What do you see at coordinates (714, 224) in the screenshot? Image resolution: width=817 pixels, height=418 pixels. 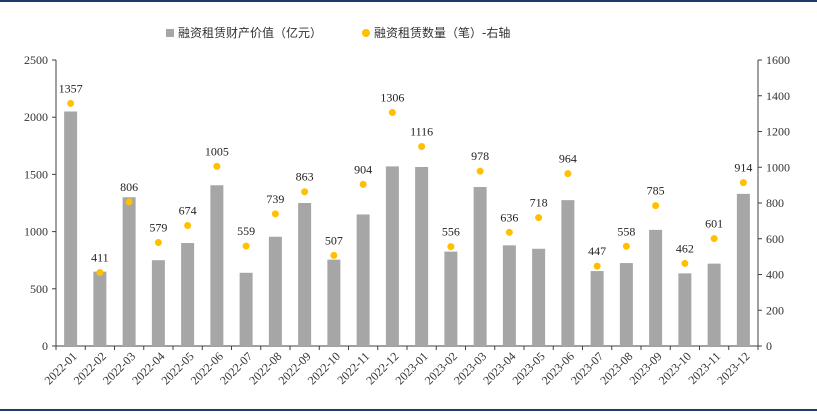 I see `count-data-label: 601` at bounding box center [714, 224].